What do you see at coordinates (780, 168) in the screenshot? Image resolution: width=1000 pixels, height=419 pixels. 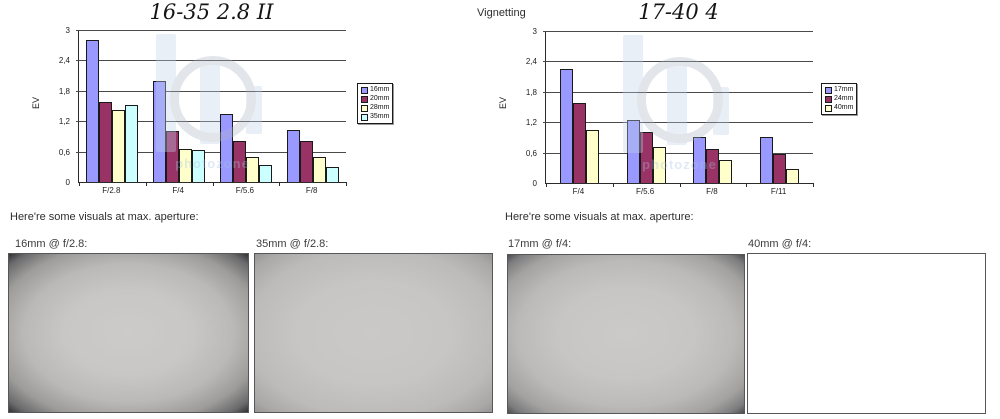 I see `bar-24mm-F/11` at bounding box center [780, 168].